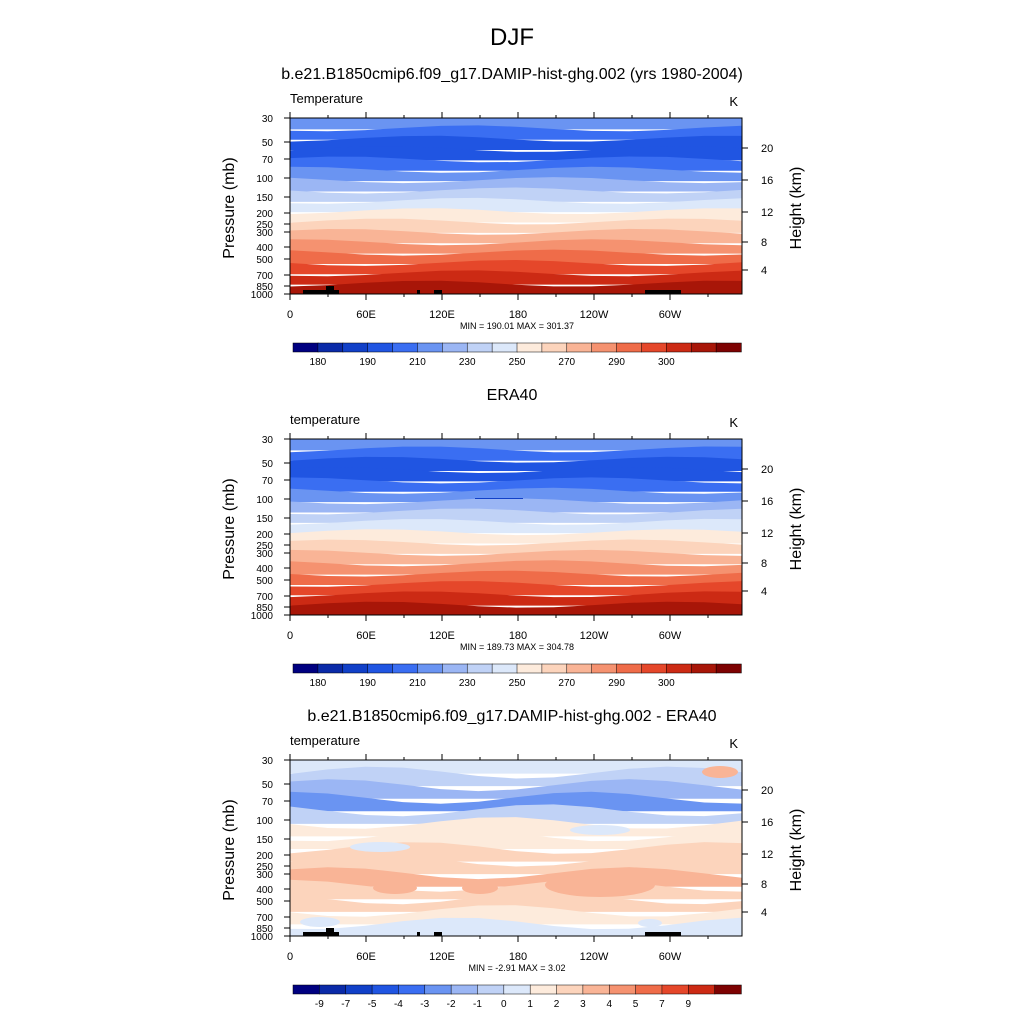 The width and height of the screenshot is (1024, 1024). I want to click on colorbar-label: 300, so click(666, 362).